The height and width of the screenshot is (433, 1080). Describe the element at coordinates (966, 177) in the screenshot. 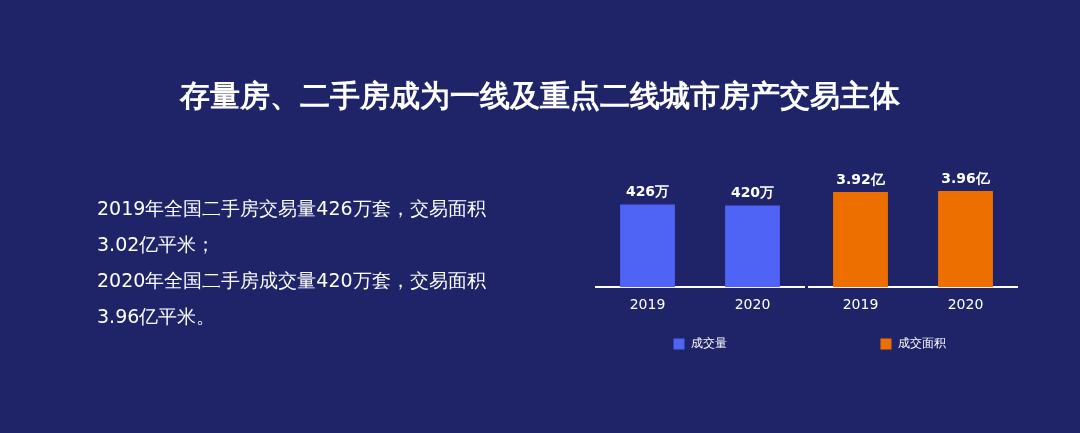

I see `data-label: 3.96亿` at that location.